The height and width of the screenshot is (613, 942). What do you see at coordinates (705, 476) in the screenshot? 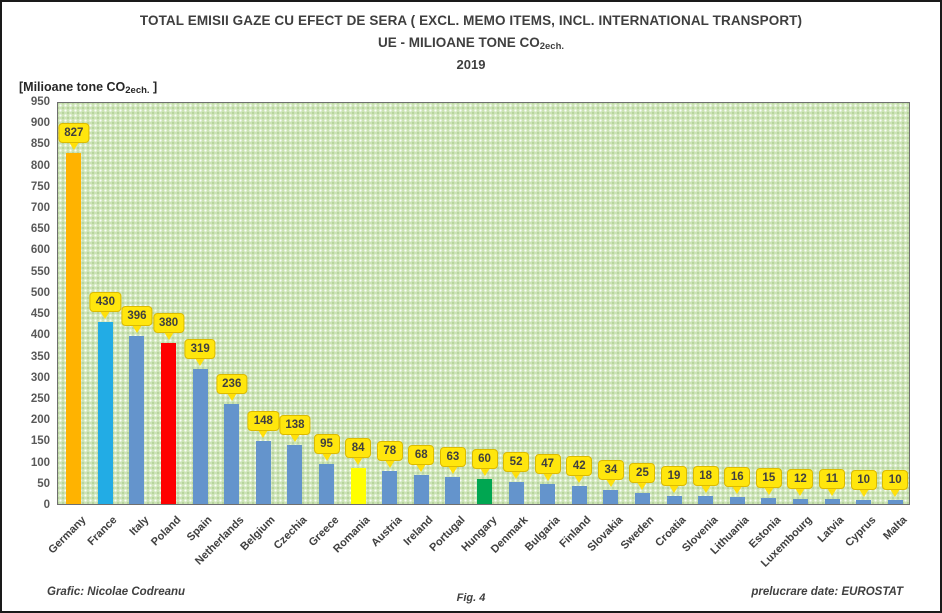
I see `value-callout-slovenia: 18` at bounding box center [705, 476].